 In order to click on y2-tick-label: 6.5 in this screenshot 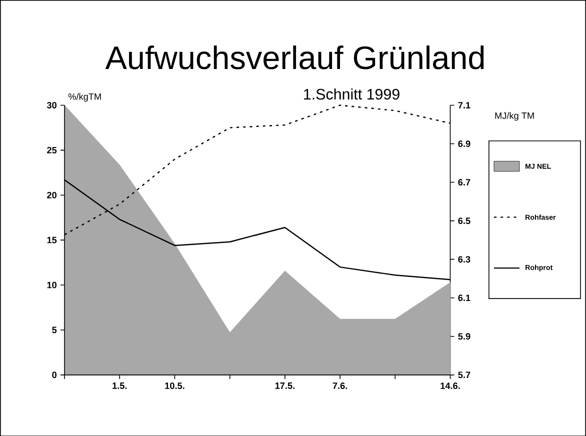, I will do `click(464, 220)`.